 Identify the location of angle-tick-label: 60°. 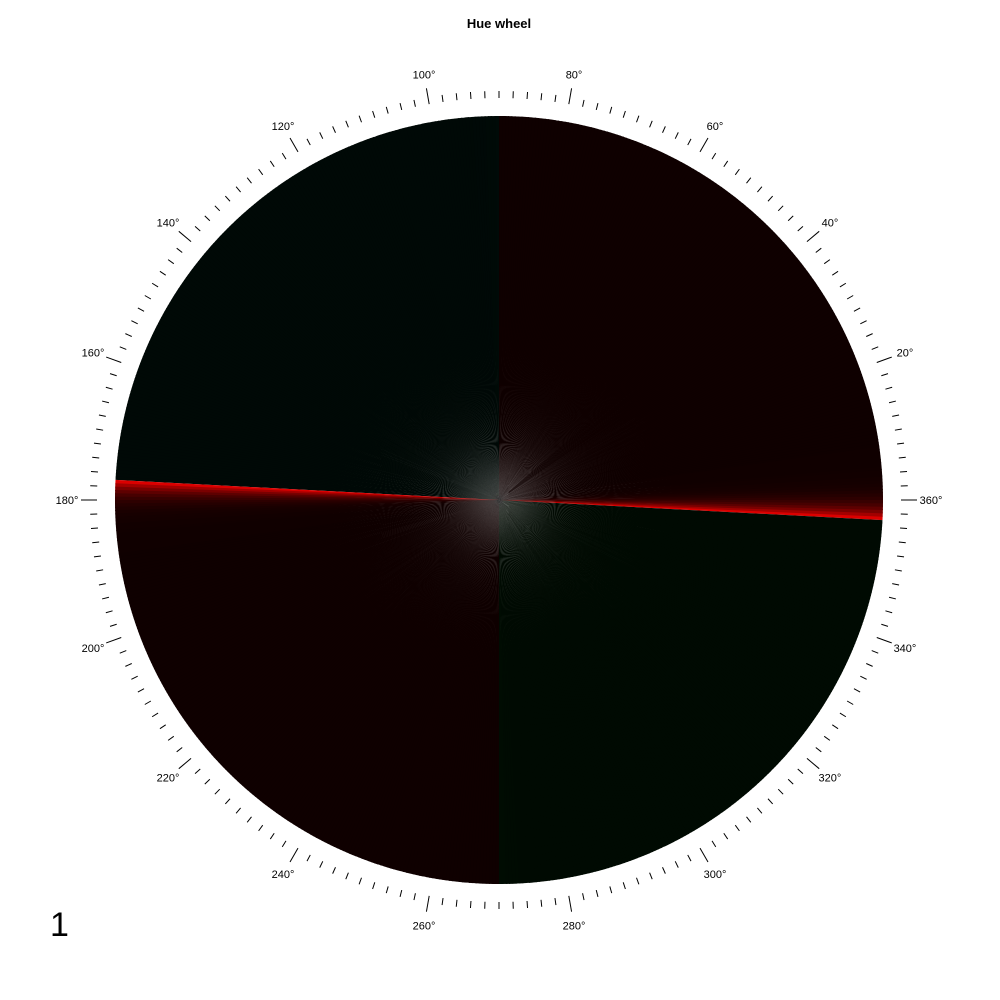
(715, 127).